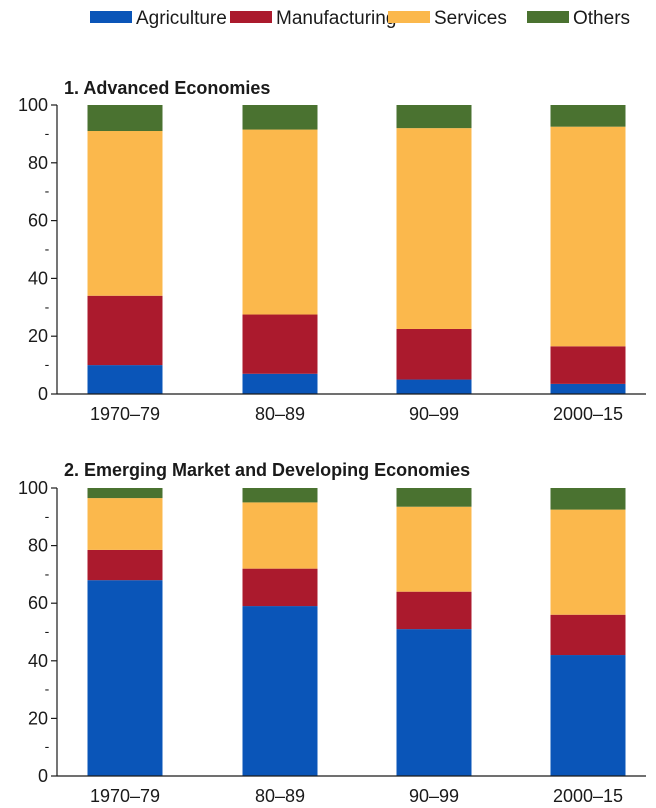 This screenshot has width=656, height=808. What do you see at coordinates (167, 88) in the screenshot?
I see `panel-title: 1. Advanced Economies` at bounding box center [167, 88].